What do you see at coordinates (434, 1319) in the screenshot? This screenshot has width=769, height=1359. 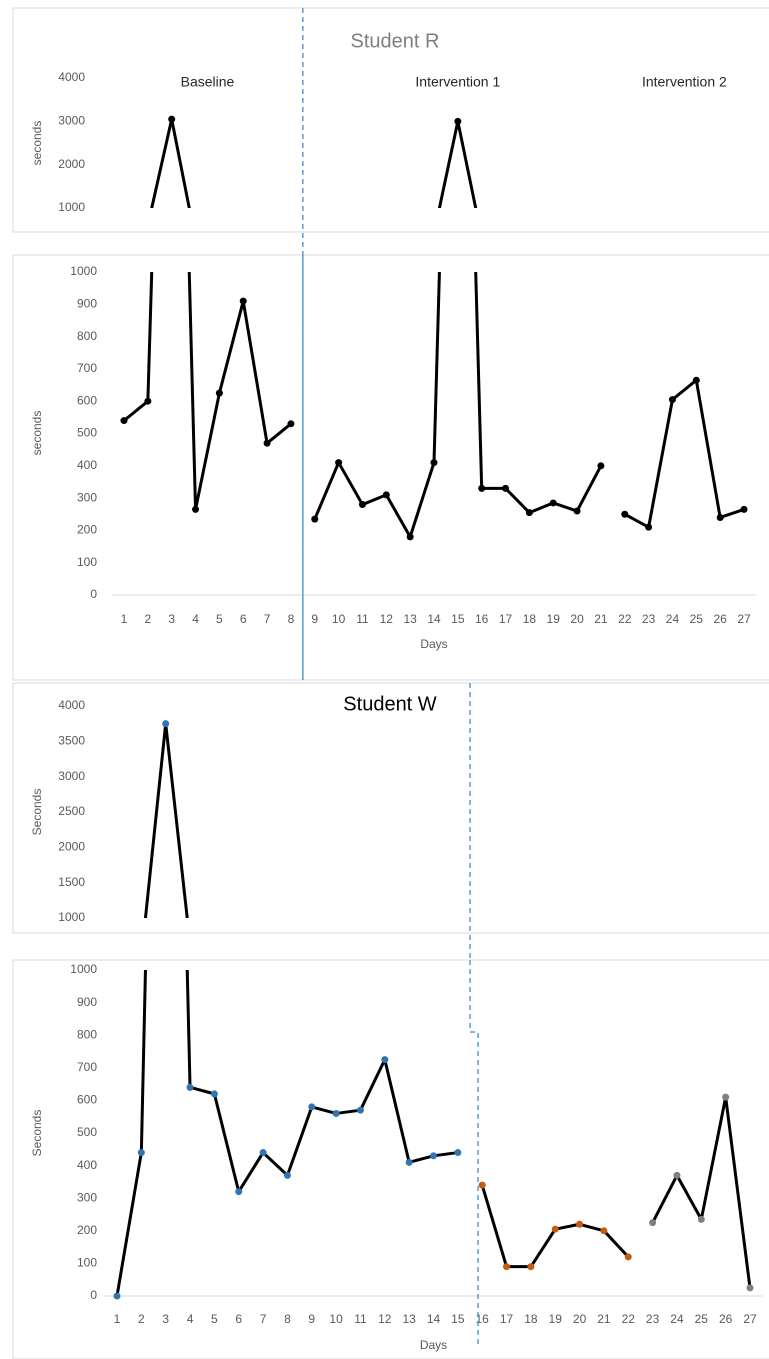 I see `x-tick-label: 14` at bounding box center [434, 1319].